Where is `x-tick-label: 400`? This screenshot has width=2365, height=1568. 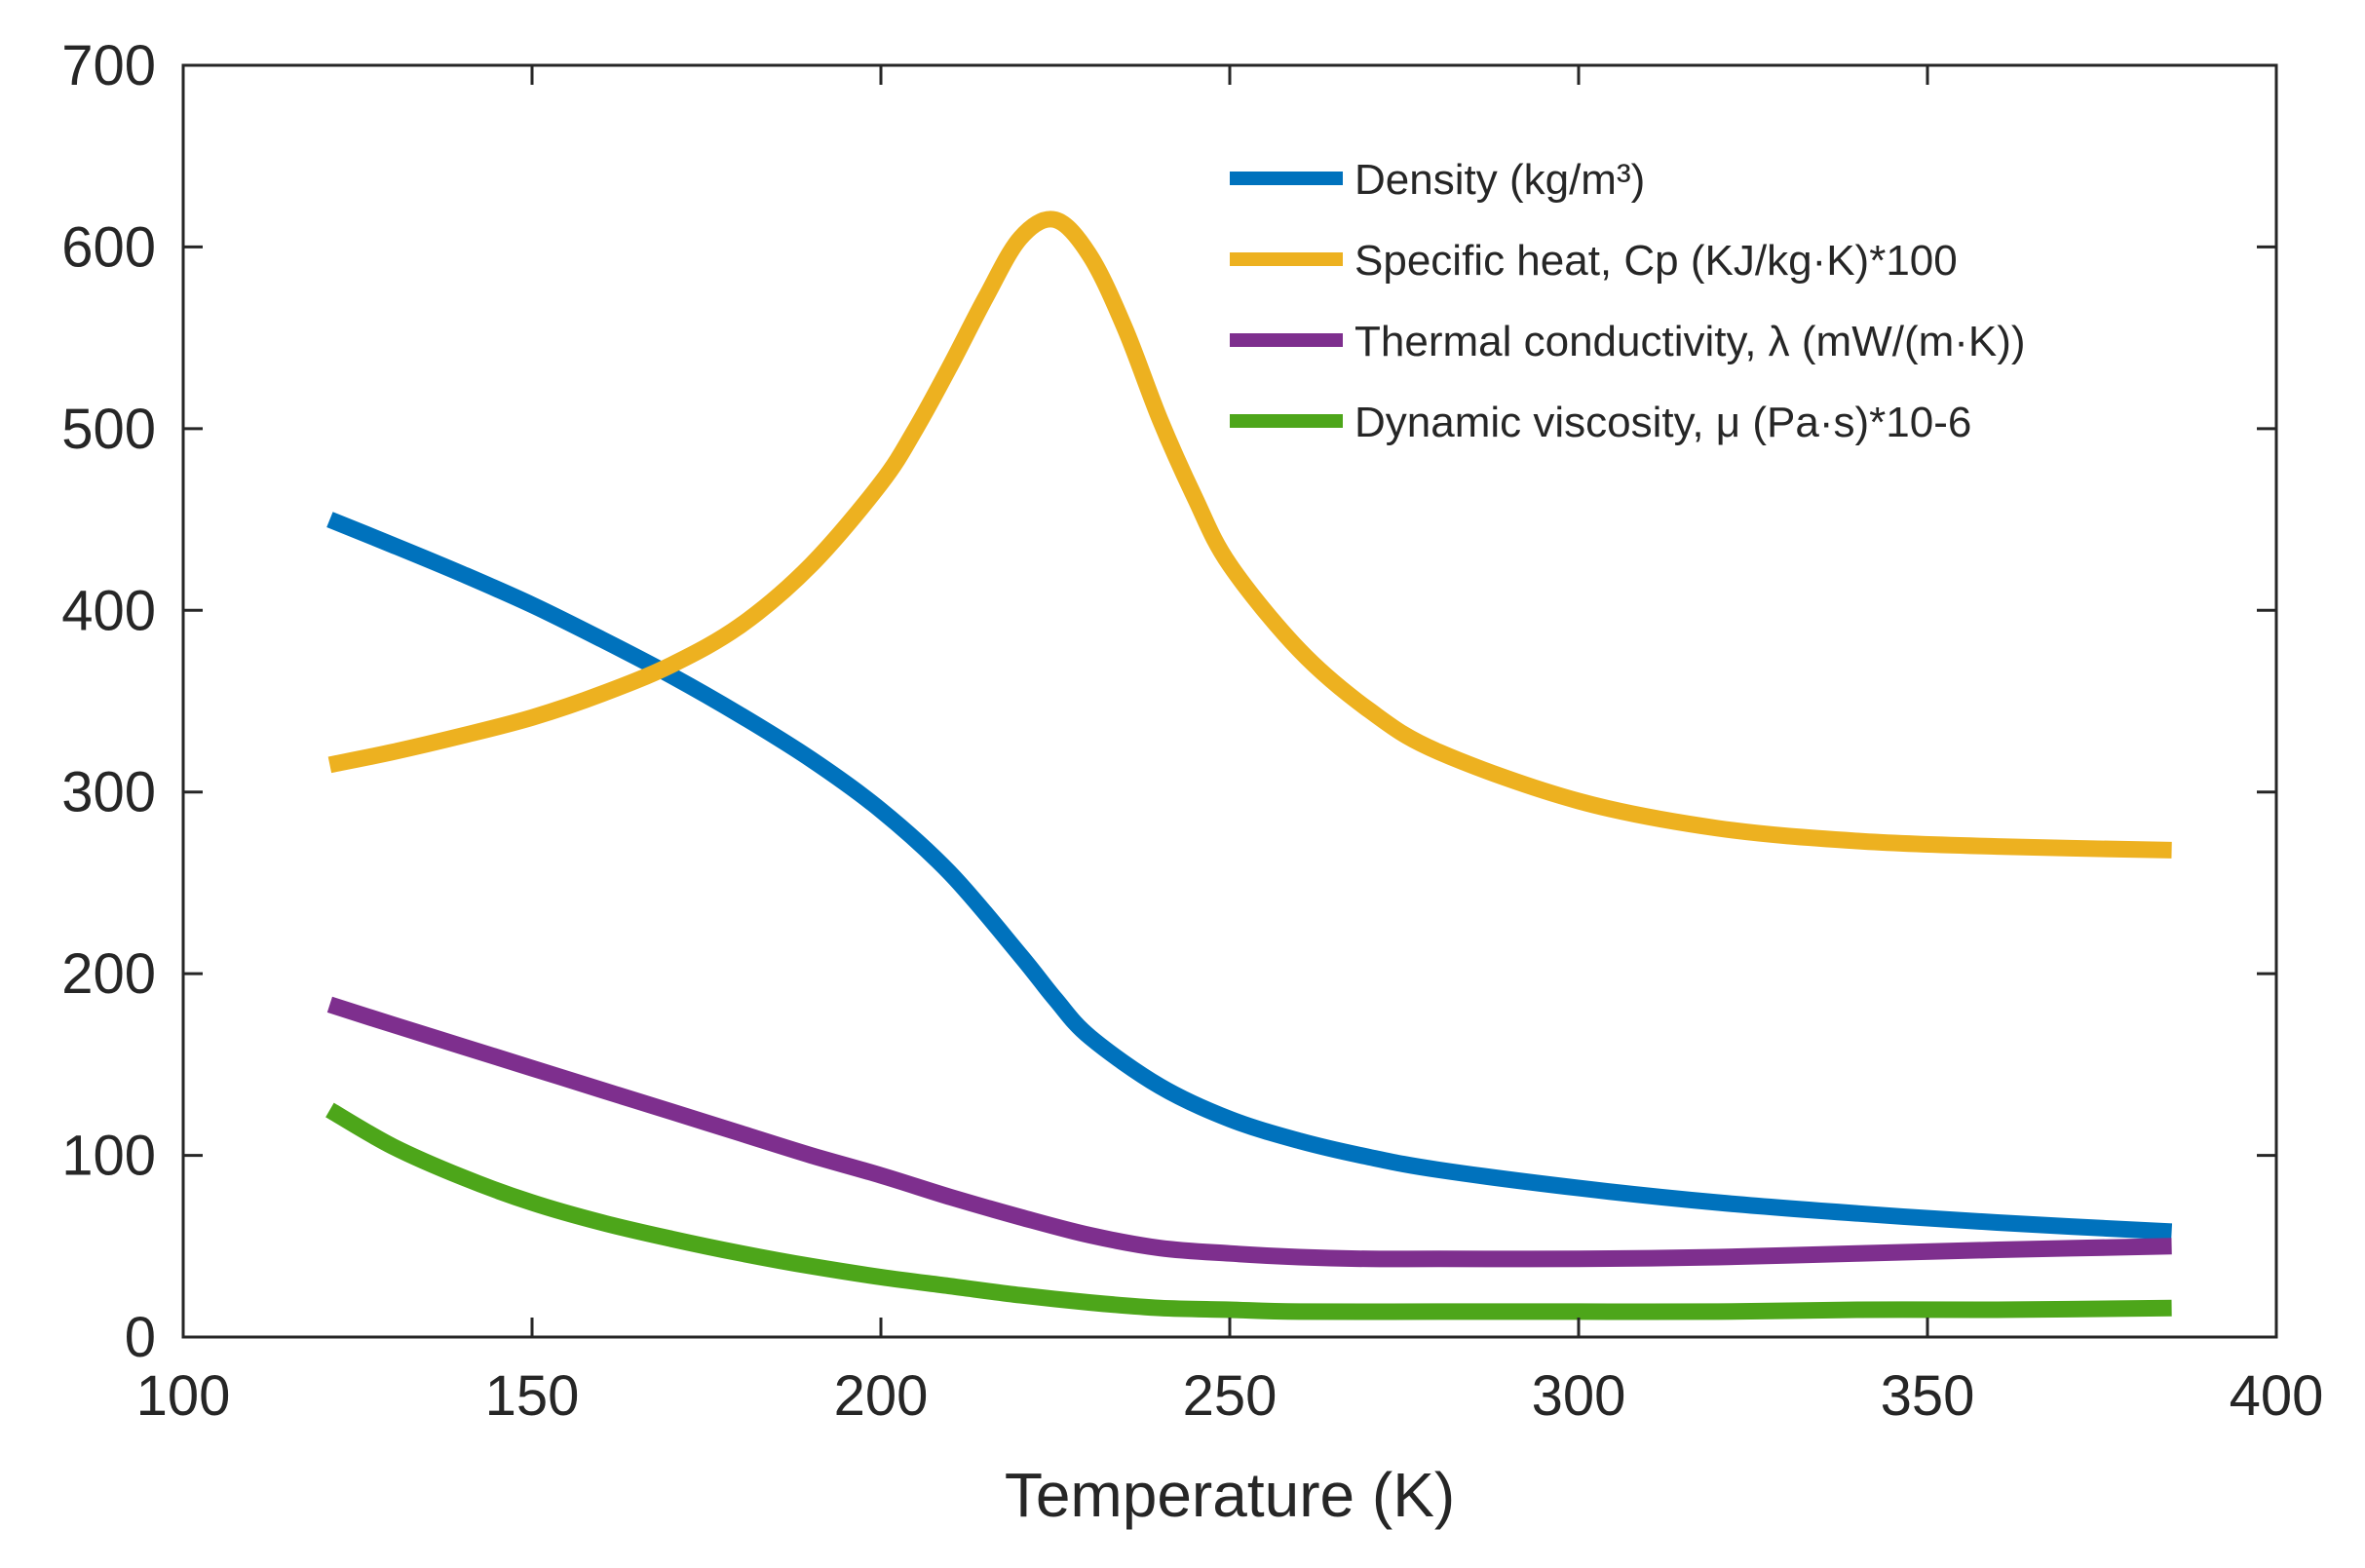 x-tick-label: 400 is located at coordinates (2277, 1396).